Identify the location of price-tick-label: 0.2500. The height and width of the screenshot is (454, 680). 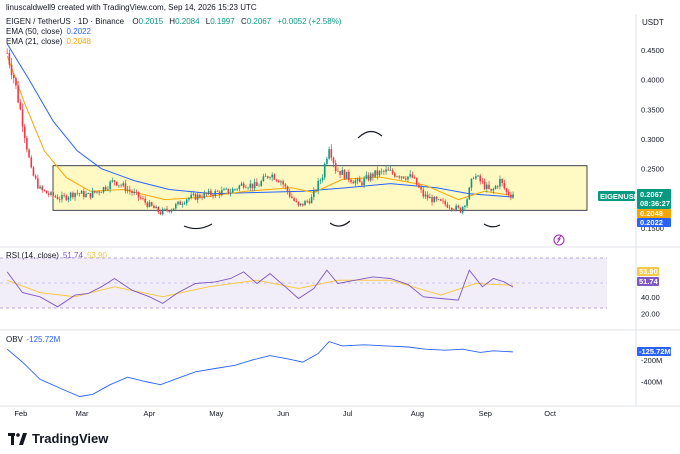
(652, 169).